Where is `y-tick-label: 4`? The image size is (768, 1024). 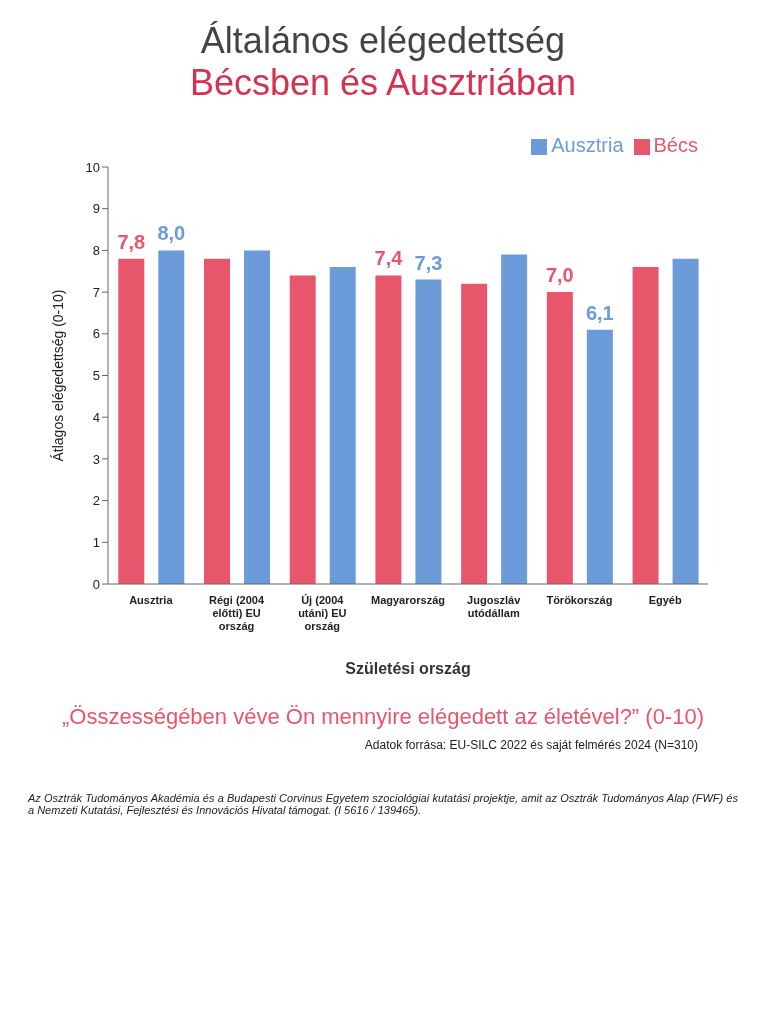 y-tick-label: 4 is located at coordinates (96, 417).